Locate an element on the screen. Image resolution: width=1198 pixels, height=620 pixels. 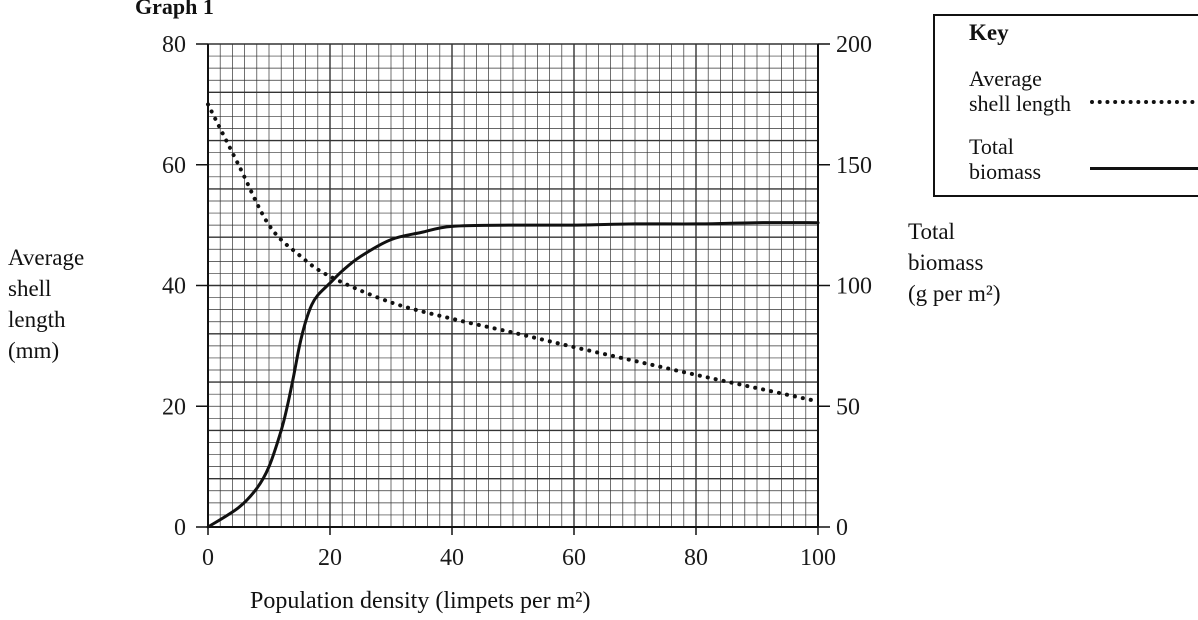
x-tick-label: 60 is located at coordinates (574, 558).